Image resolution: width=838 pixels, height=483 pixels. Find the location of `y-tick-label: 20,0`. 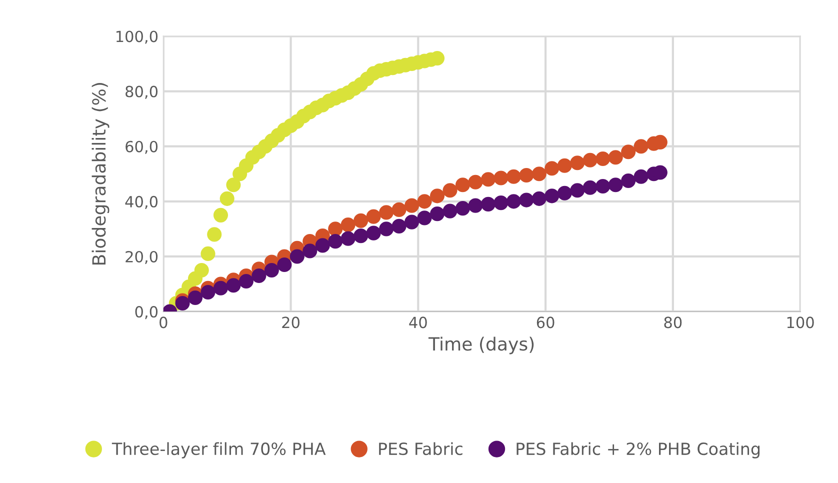

y-tick-label: 20,0 is located at coordinates (142, 257).